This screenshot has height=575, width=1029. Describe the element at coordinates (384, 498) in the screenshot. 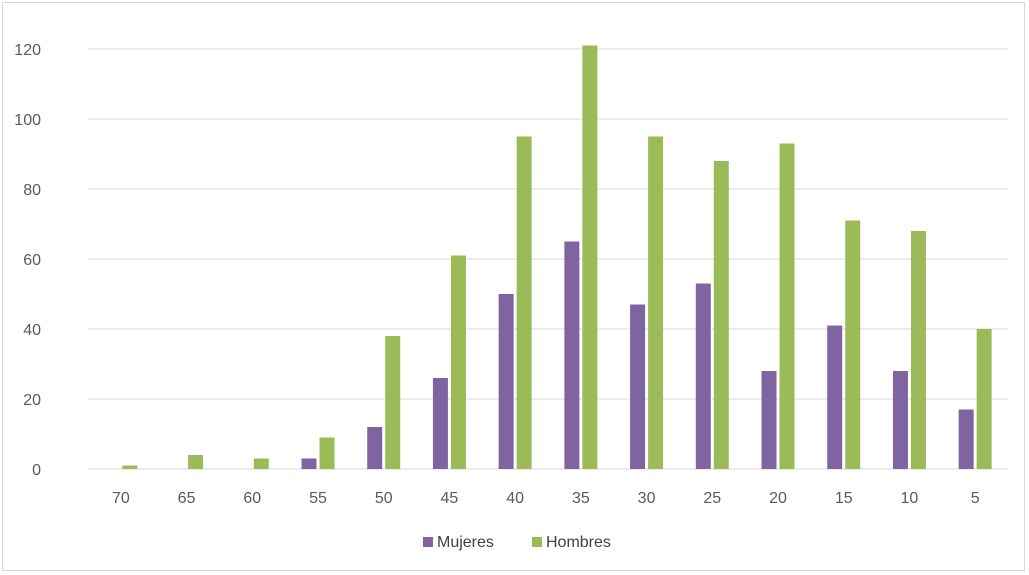

I see `x-tick-label: 50` at that location.